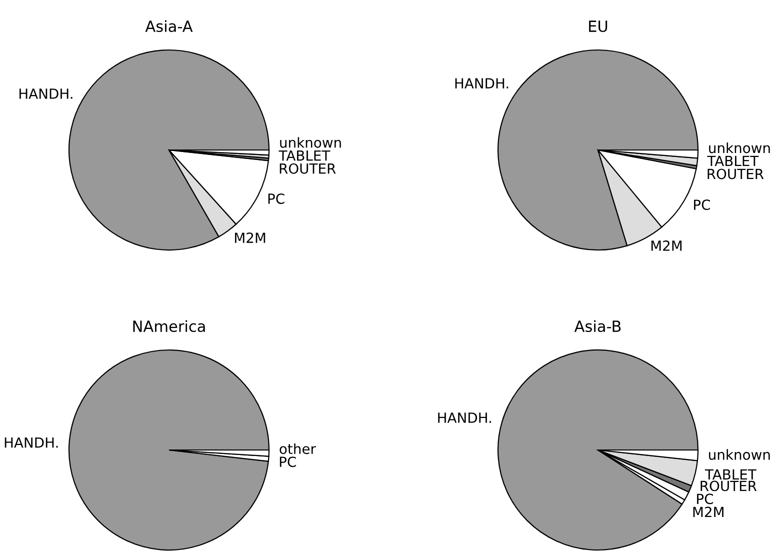 The width and height of the screenshot is (775, 551). I want to click on chart-title: Asia-A, so click(169, 26).